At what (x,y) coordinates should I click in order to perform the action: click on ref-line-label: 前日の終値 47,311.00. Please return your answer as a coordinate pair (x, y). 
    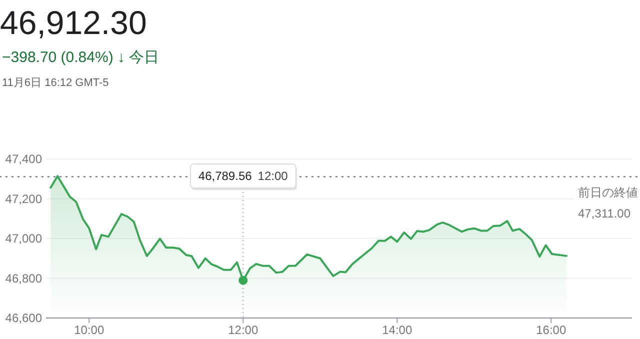
    Looking at the image, I should click on (608, 203).